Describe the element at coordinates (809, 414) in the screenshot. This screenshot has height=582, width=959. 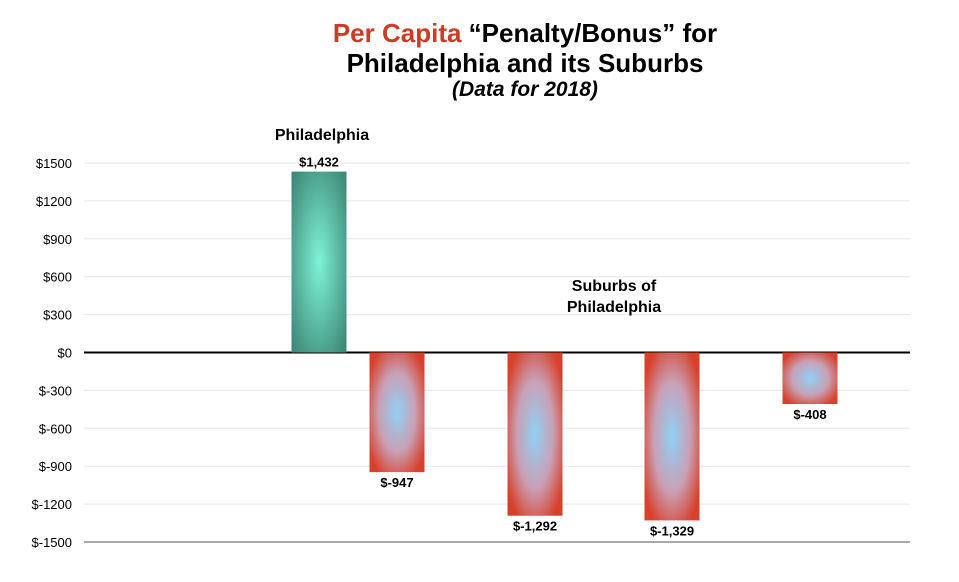
I see `data-label: $-408` at that location.